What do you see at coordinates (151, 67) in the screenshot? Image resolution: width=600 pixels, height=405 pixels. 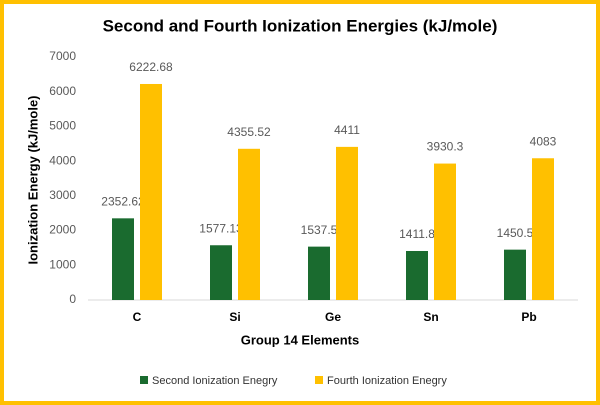 I see `data-label: 6222.68` at bounding box center [151, 67].